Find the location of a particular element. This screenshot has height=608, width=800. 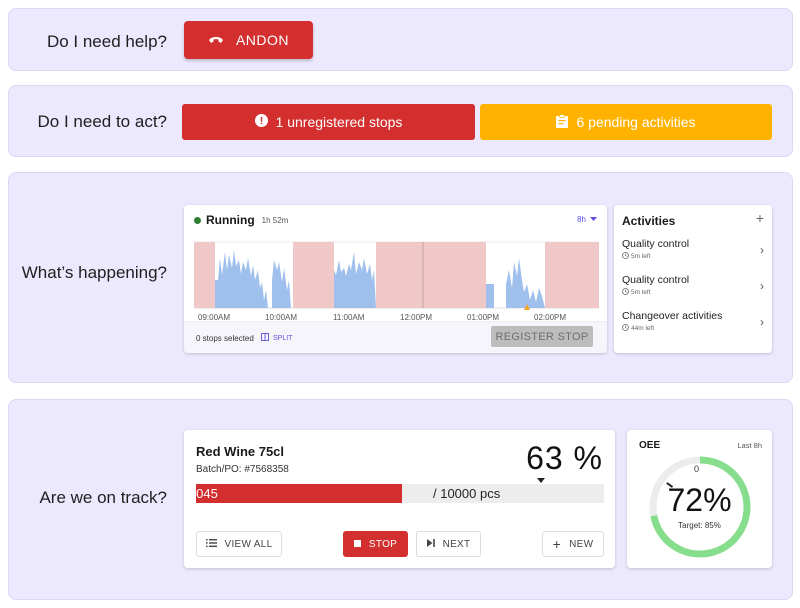

happening-question: What’s happening? is located at coordinates (94, 272).